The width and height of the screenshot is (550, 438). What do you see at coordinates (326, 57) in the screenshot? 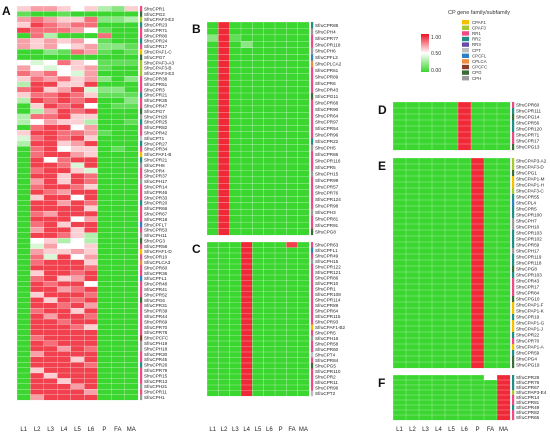
I see `row-label: SfruCPFL3` at bounding box center [326, 57].